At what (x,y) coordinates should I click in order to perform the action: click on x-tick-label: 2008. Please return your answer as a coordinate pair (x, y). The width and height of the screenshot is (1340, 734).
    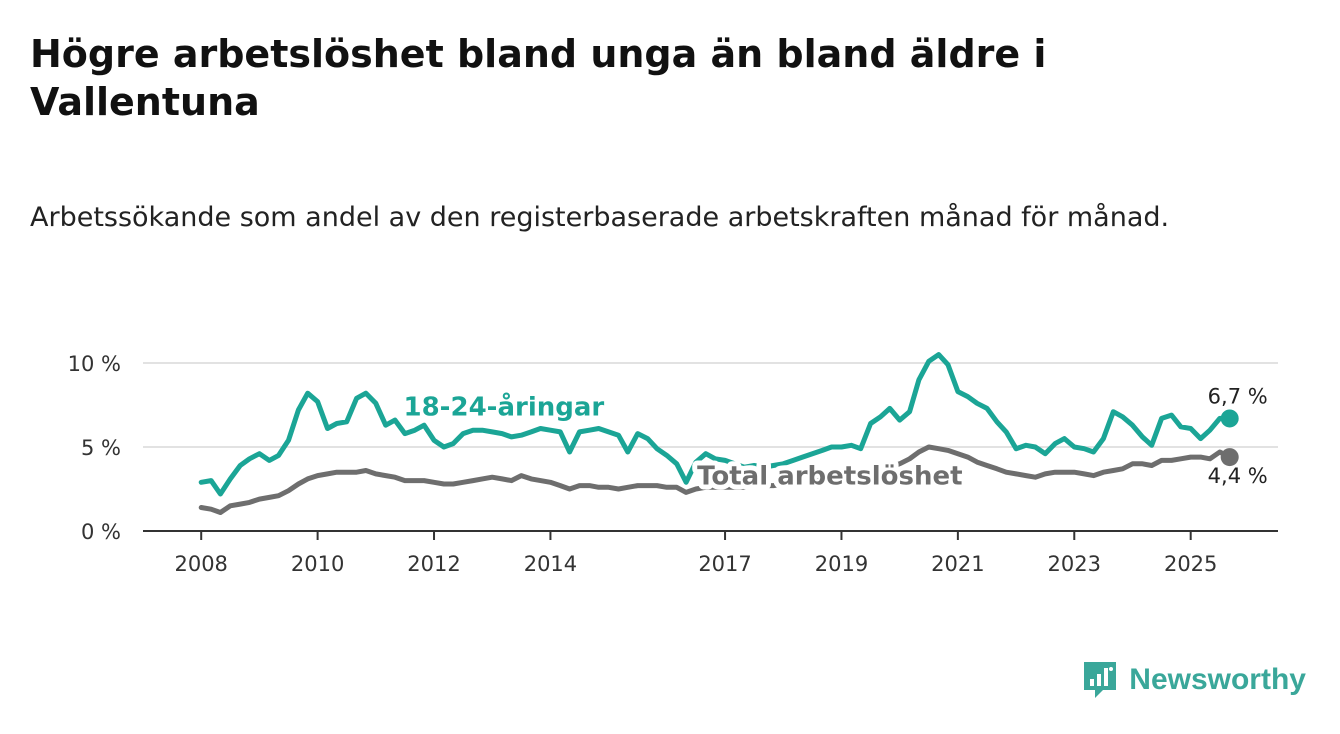
    Looking at the image, I should click on (200, 564).